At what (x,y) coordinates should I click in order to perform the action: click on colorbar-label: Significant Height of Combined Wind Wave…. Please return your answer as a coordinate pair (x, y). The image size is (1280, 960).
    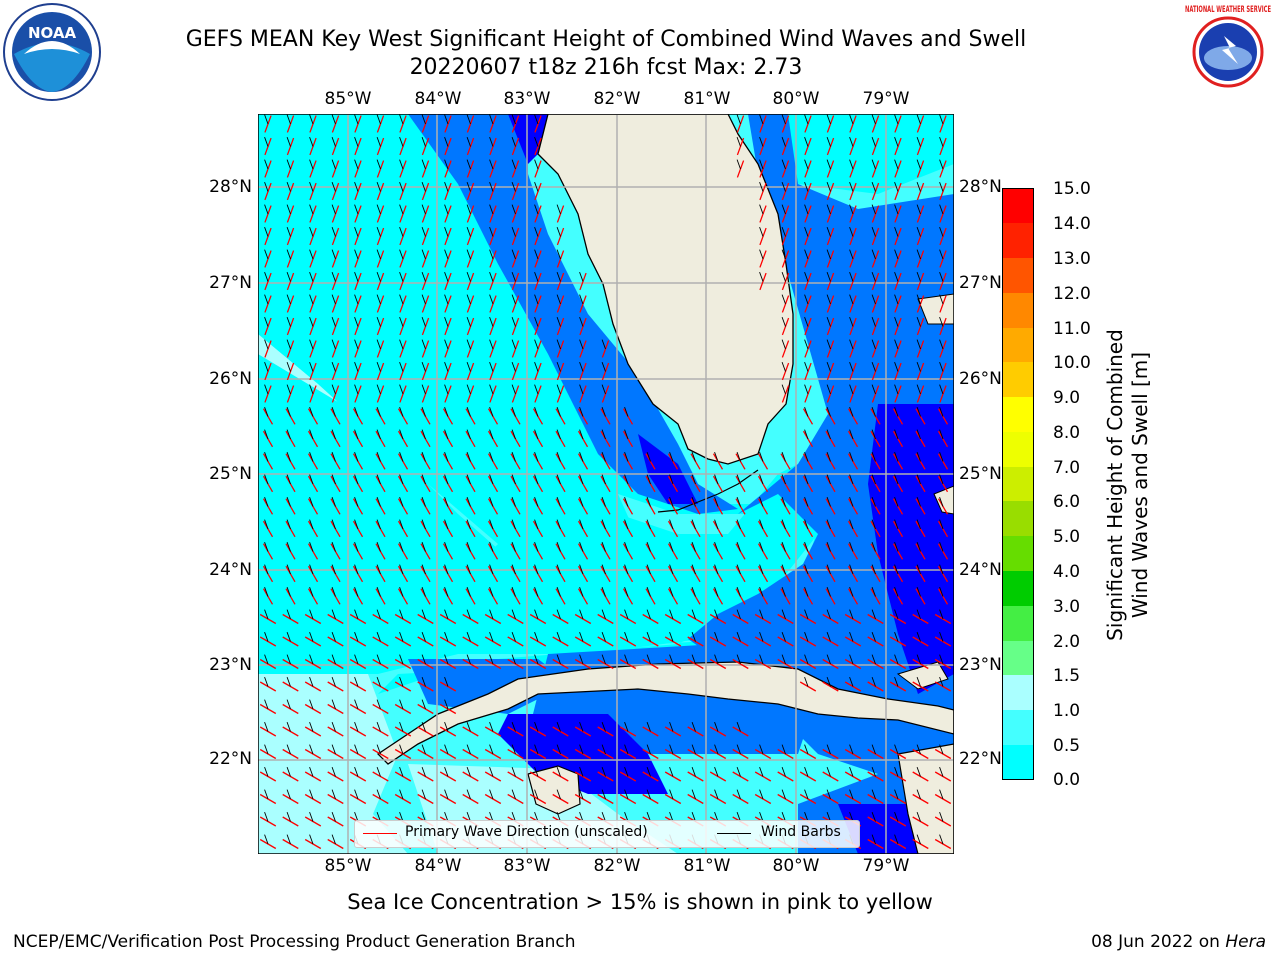
    Looking at the image, I should click on (1128, 485).